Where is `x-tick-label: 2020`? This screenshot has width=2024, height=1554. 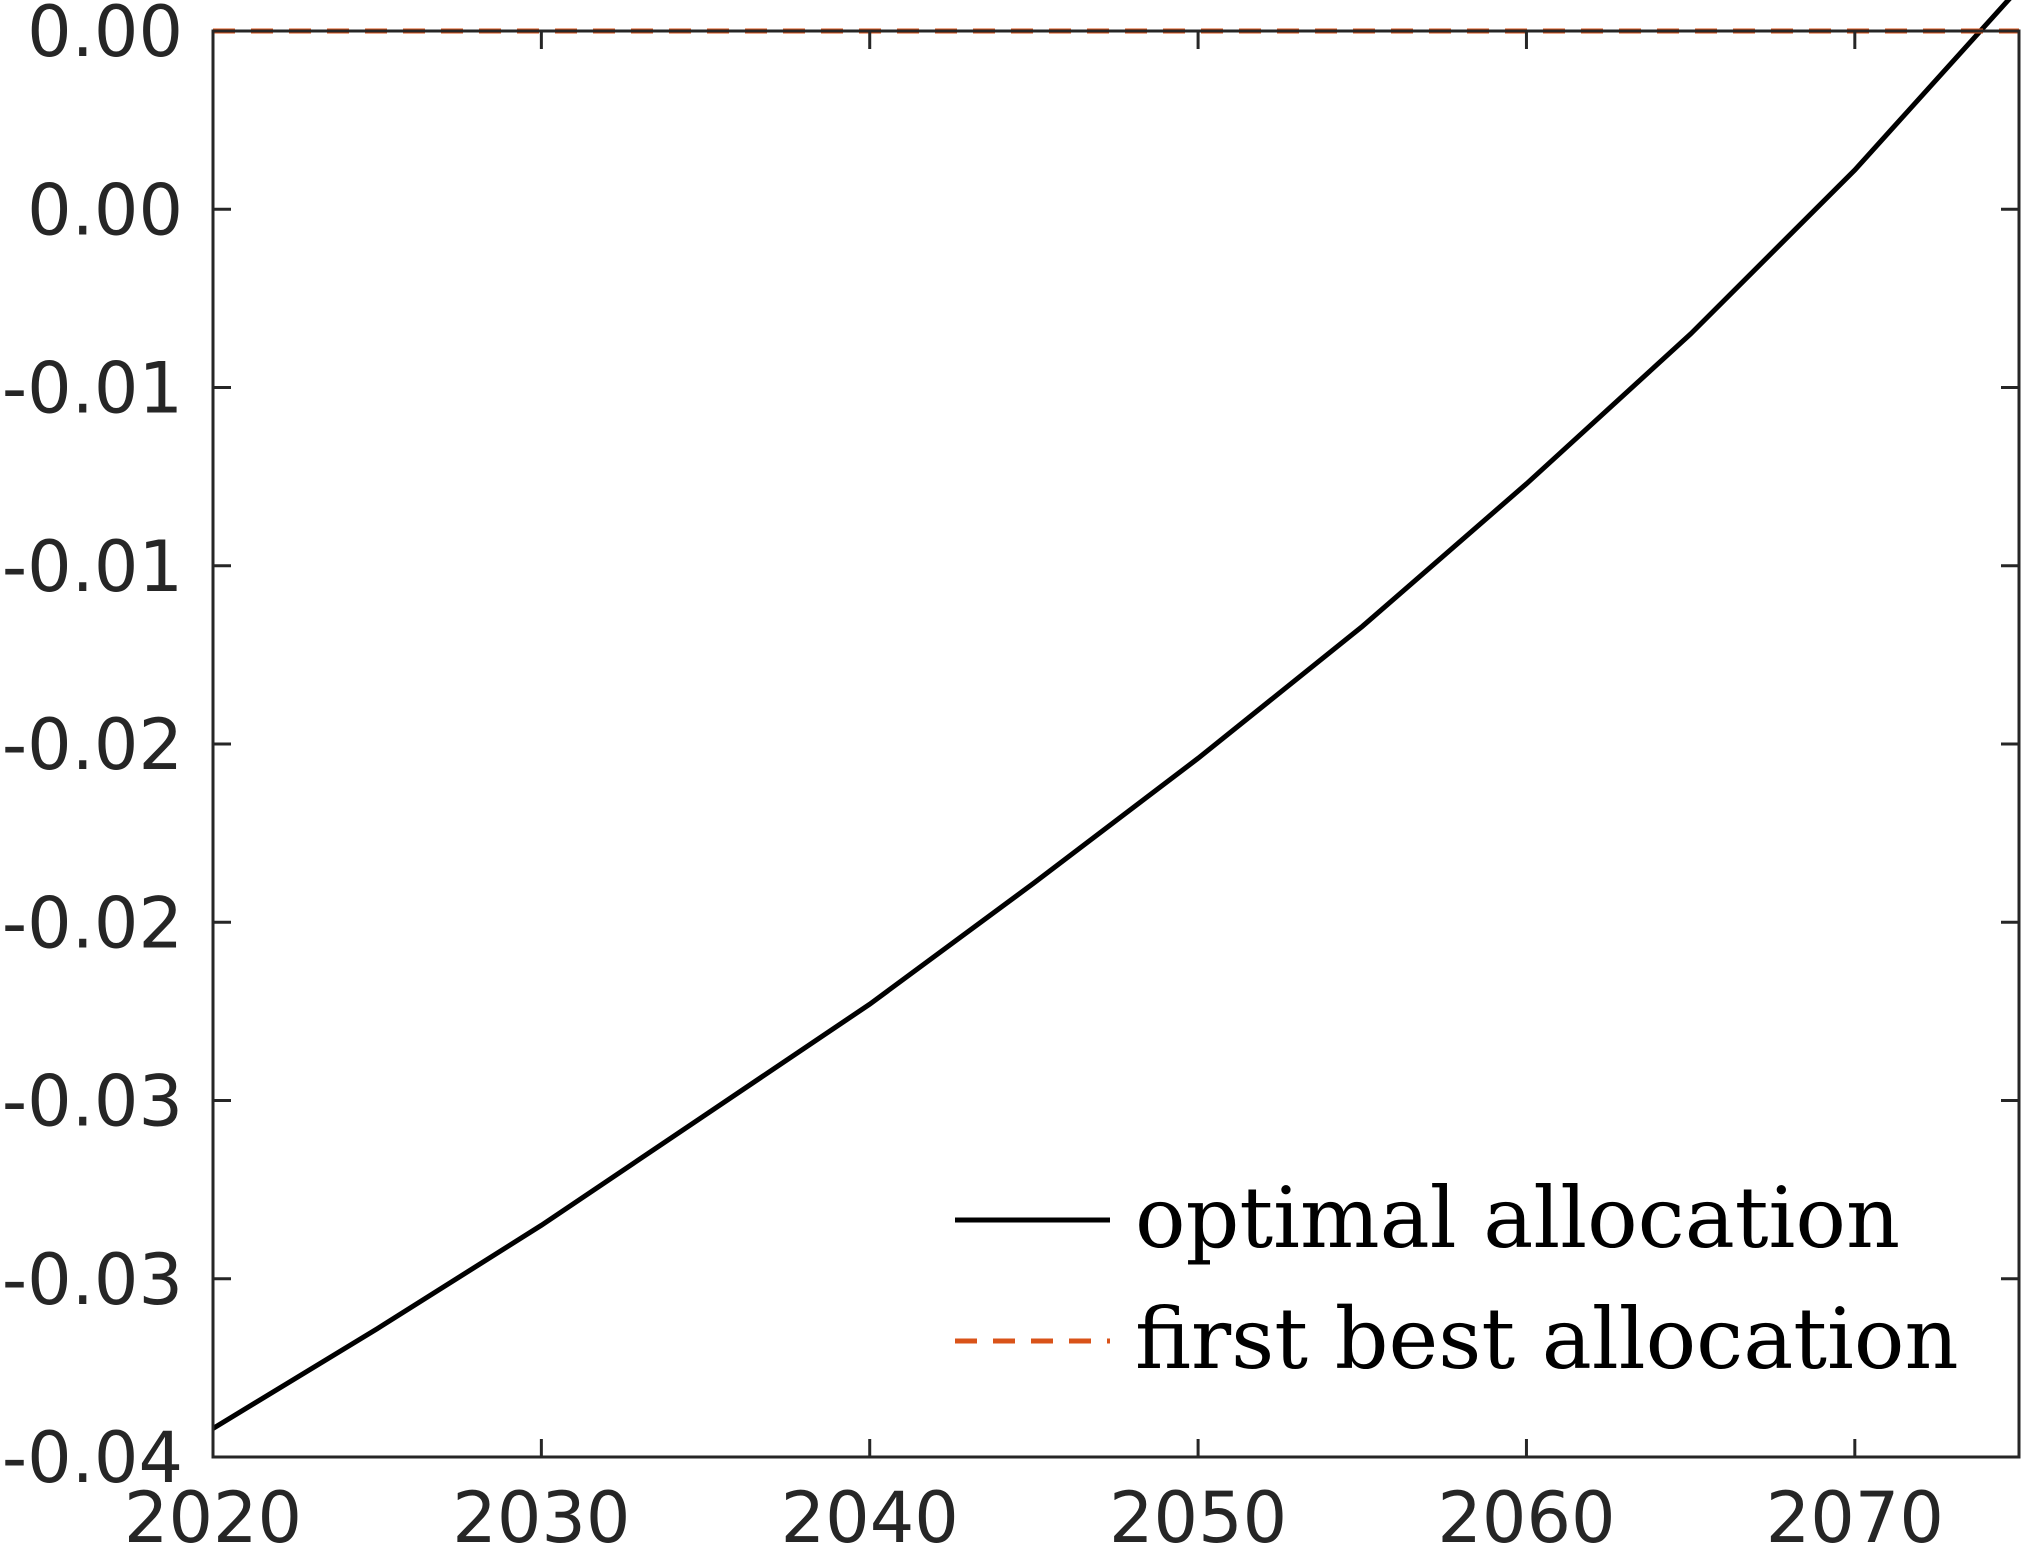
x-tick-label: 2020 is located at coordinates (213, 1515).